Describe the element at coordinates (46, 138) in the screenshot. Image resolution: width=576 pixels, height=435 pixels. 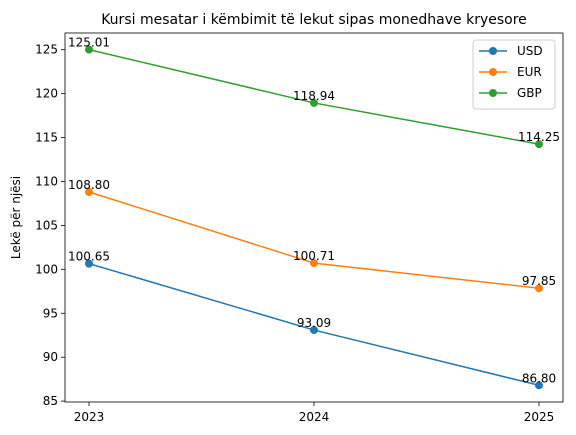
I see `y-tick-label: 115` at that location.